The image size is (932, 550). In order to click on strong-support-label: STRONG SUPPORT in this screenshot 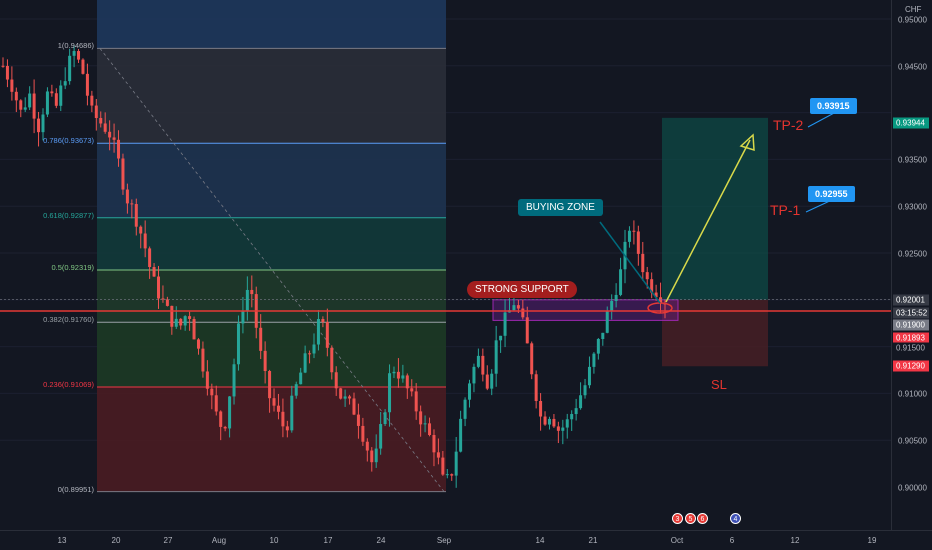, I will do `click(522, 289)`.